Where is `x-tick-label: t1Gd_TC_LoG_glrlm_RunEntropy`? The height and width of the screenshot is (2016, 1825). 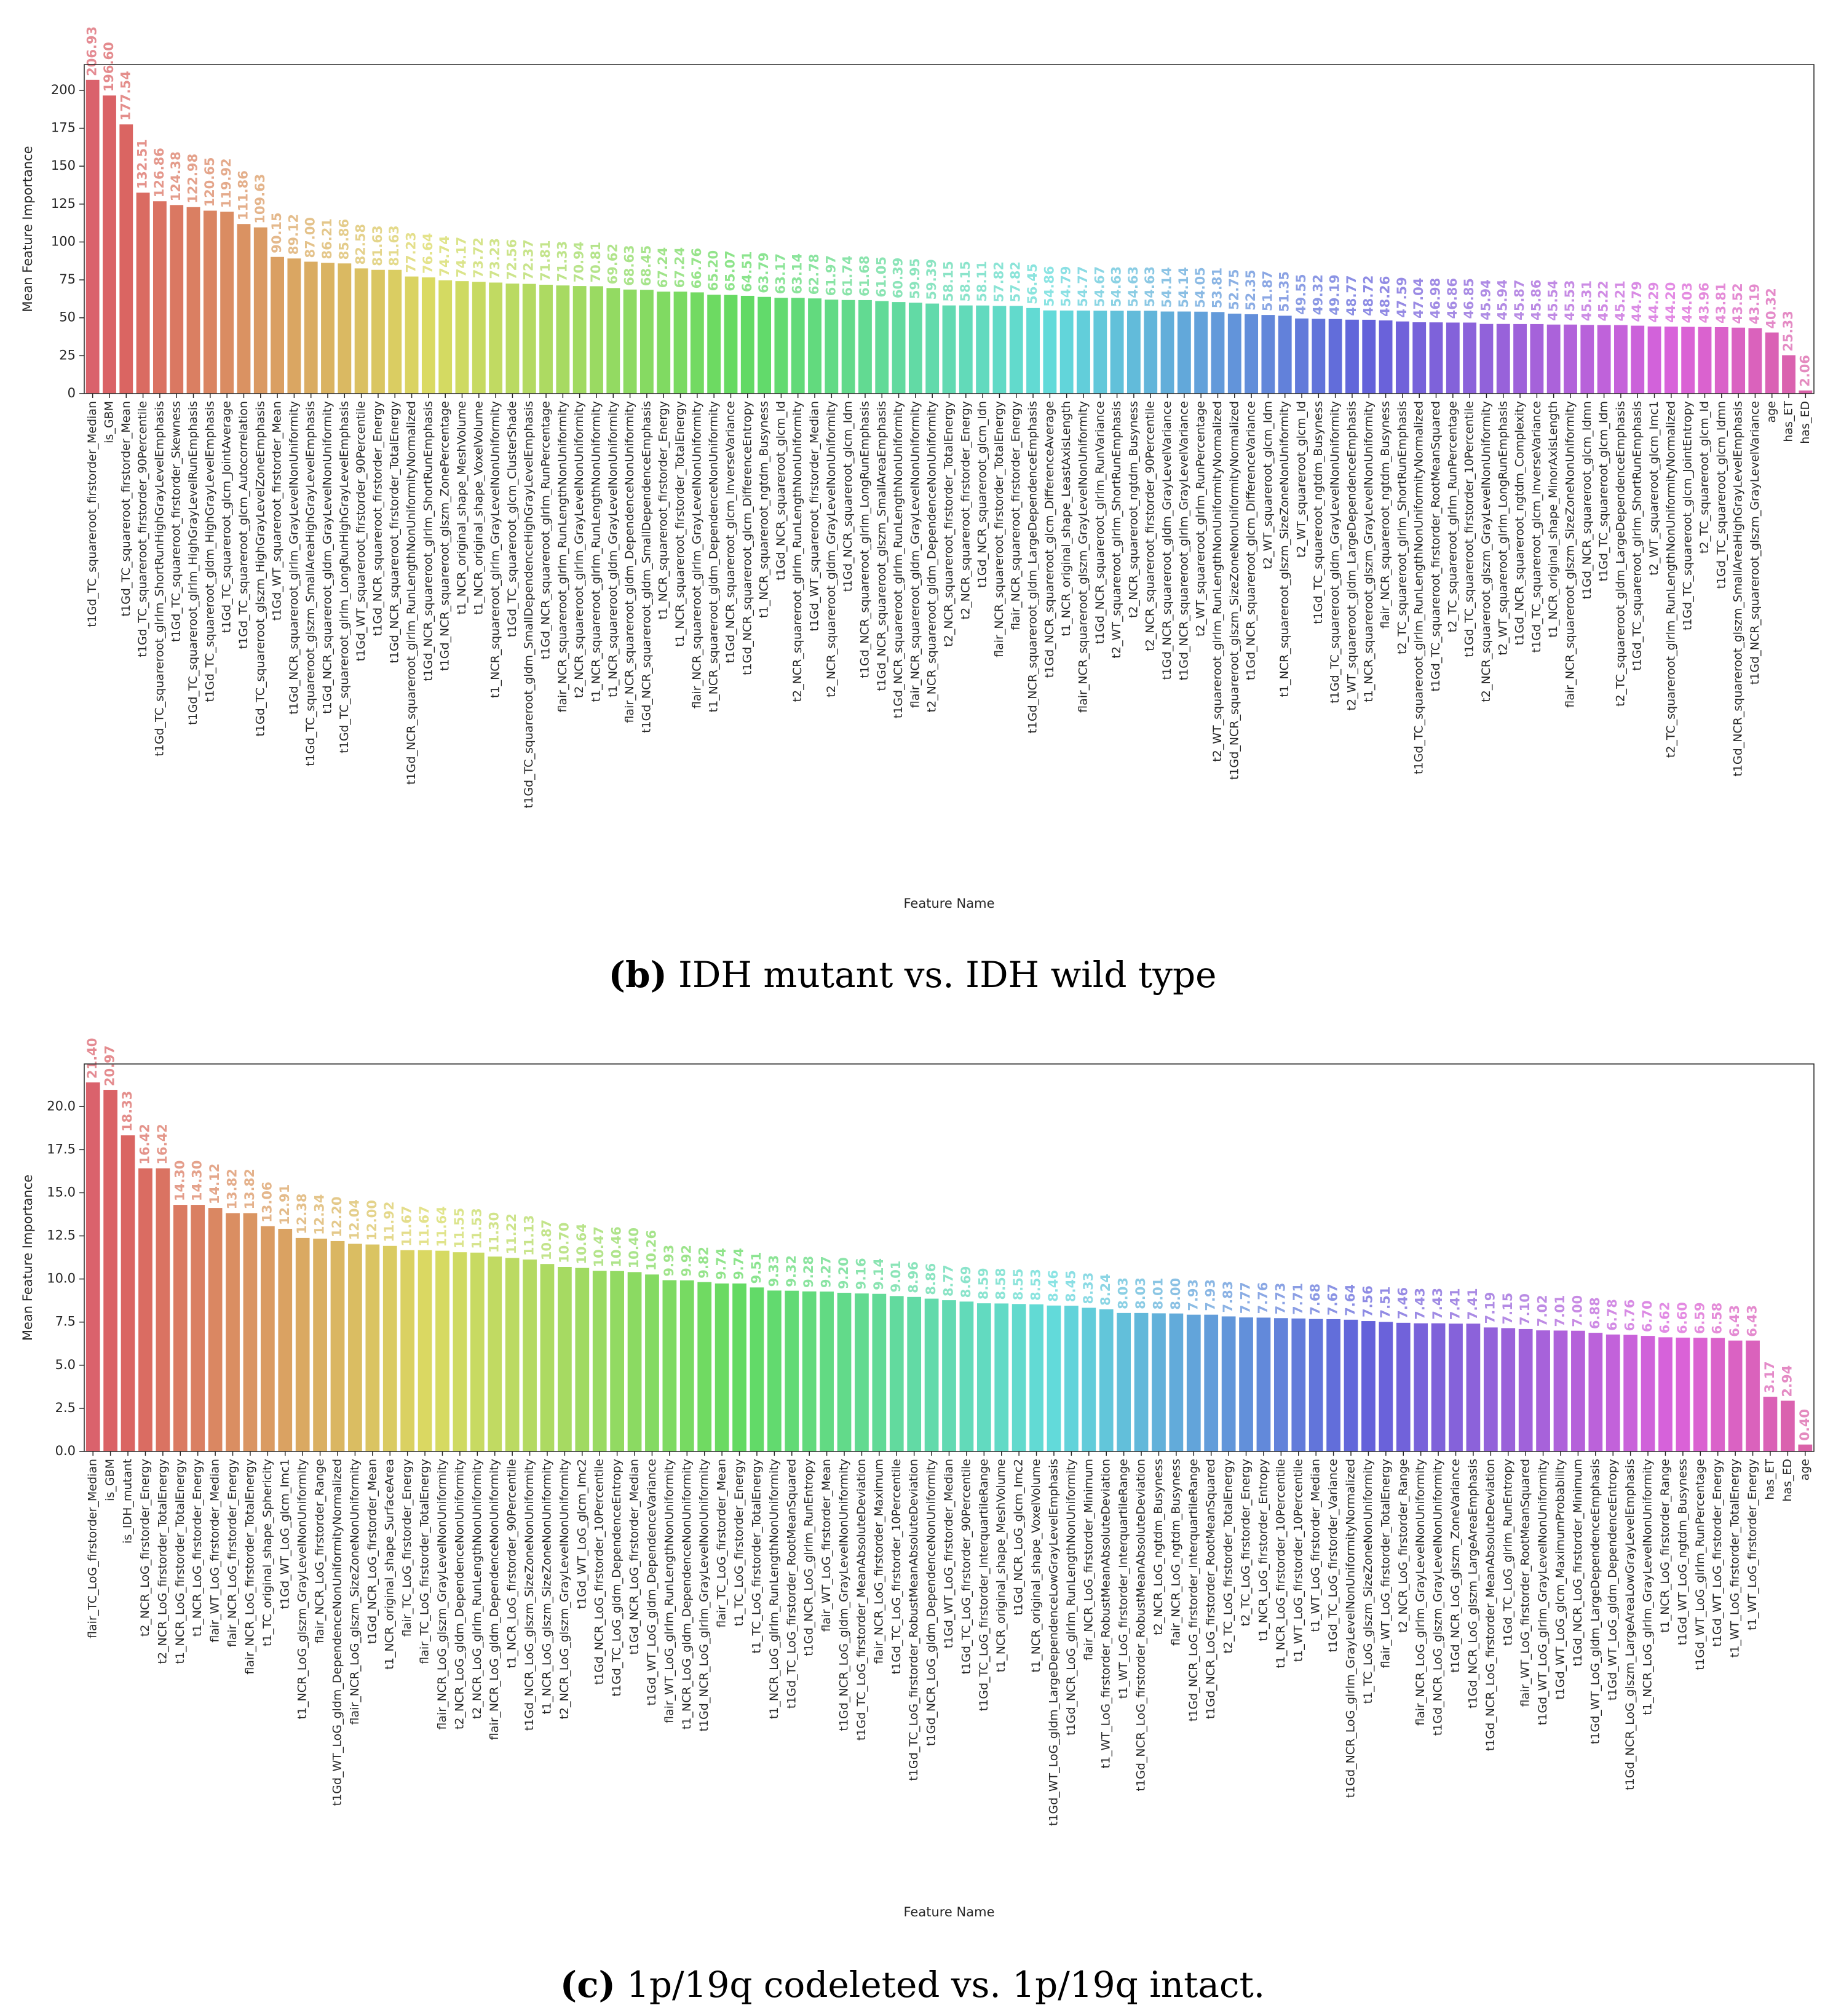 x-tick-label: t1Gd_TC_LoG_glrlm_RunEntropy is located at coordinates (1507, 1552).